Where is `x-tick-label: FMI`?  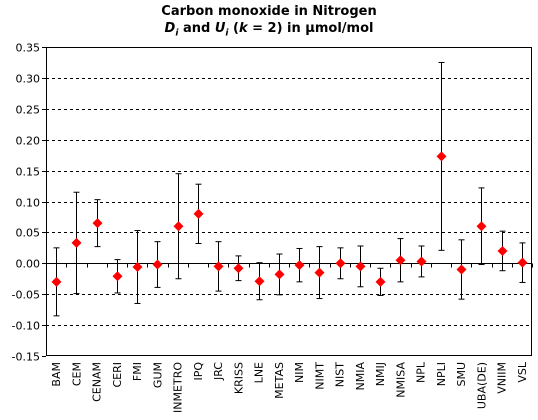
x-tick-label: FMI is located at coordinates (137, 371).